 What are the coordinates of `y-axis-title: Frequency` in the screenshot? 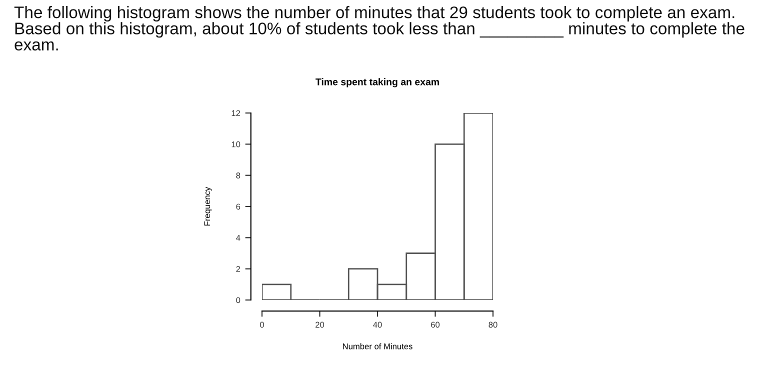 It's located at (208, 206).